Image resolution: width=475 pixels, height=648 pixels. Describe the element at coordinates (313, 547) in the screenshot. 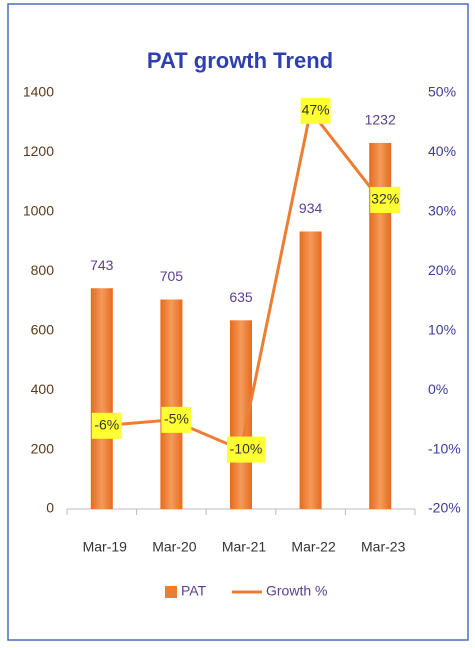

I see `x-tick-label: Mar-22` at that location.